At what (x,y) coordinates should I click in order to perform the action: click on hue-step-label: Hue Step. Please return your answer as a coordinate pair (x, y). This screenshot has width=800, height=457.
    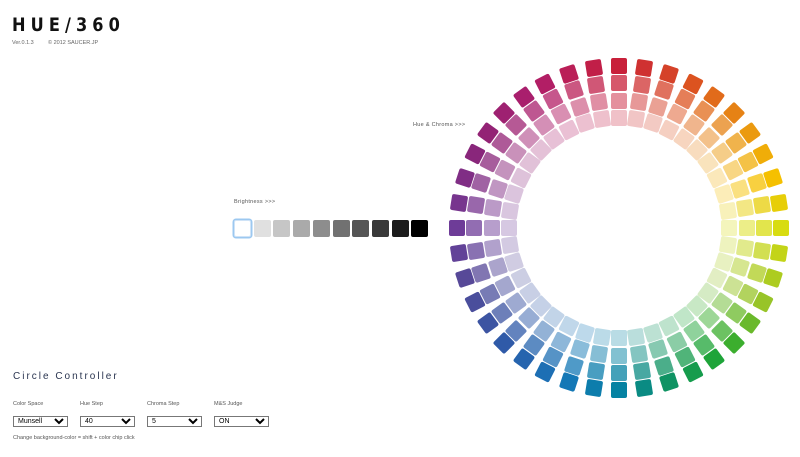
    Looking at the image, I should click on (91, 404).